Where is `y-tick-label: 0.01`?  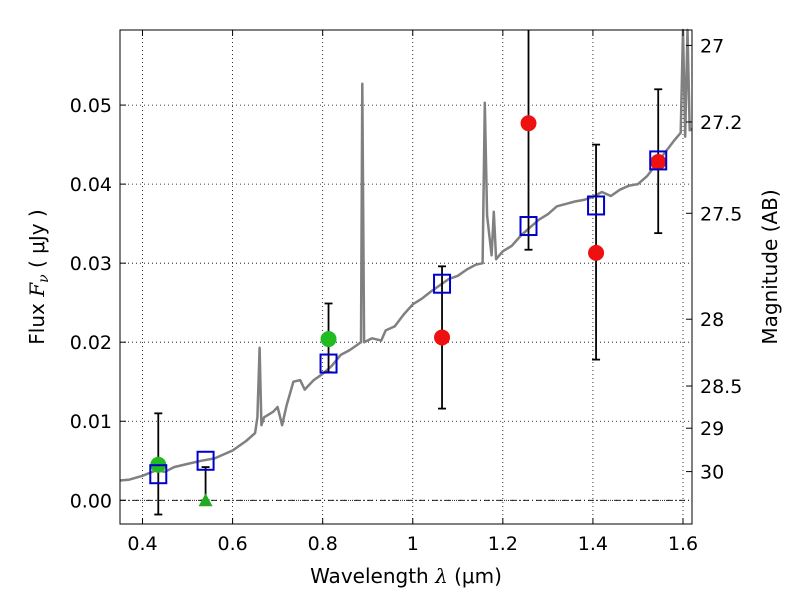 y-tick-label: 0.01 is located at coordinates (91, 422).